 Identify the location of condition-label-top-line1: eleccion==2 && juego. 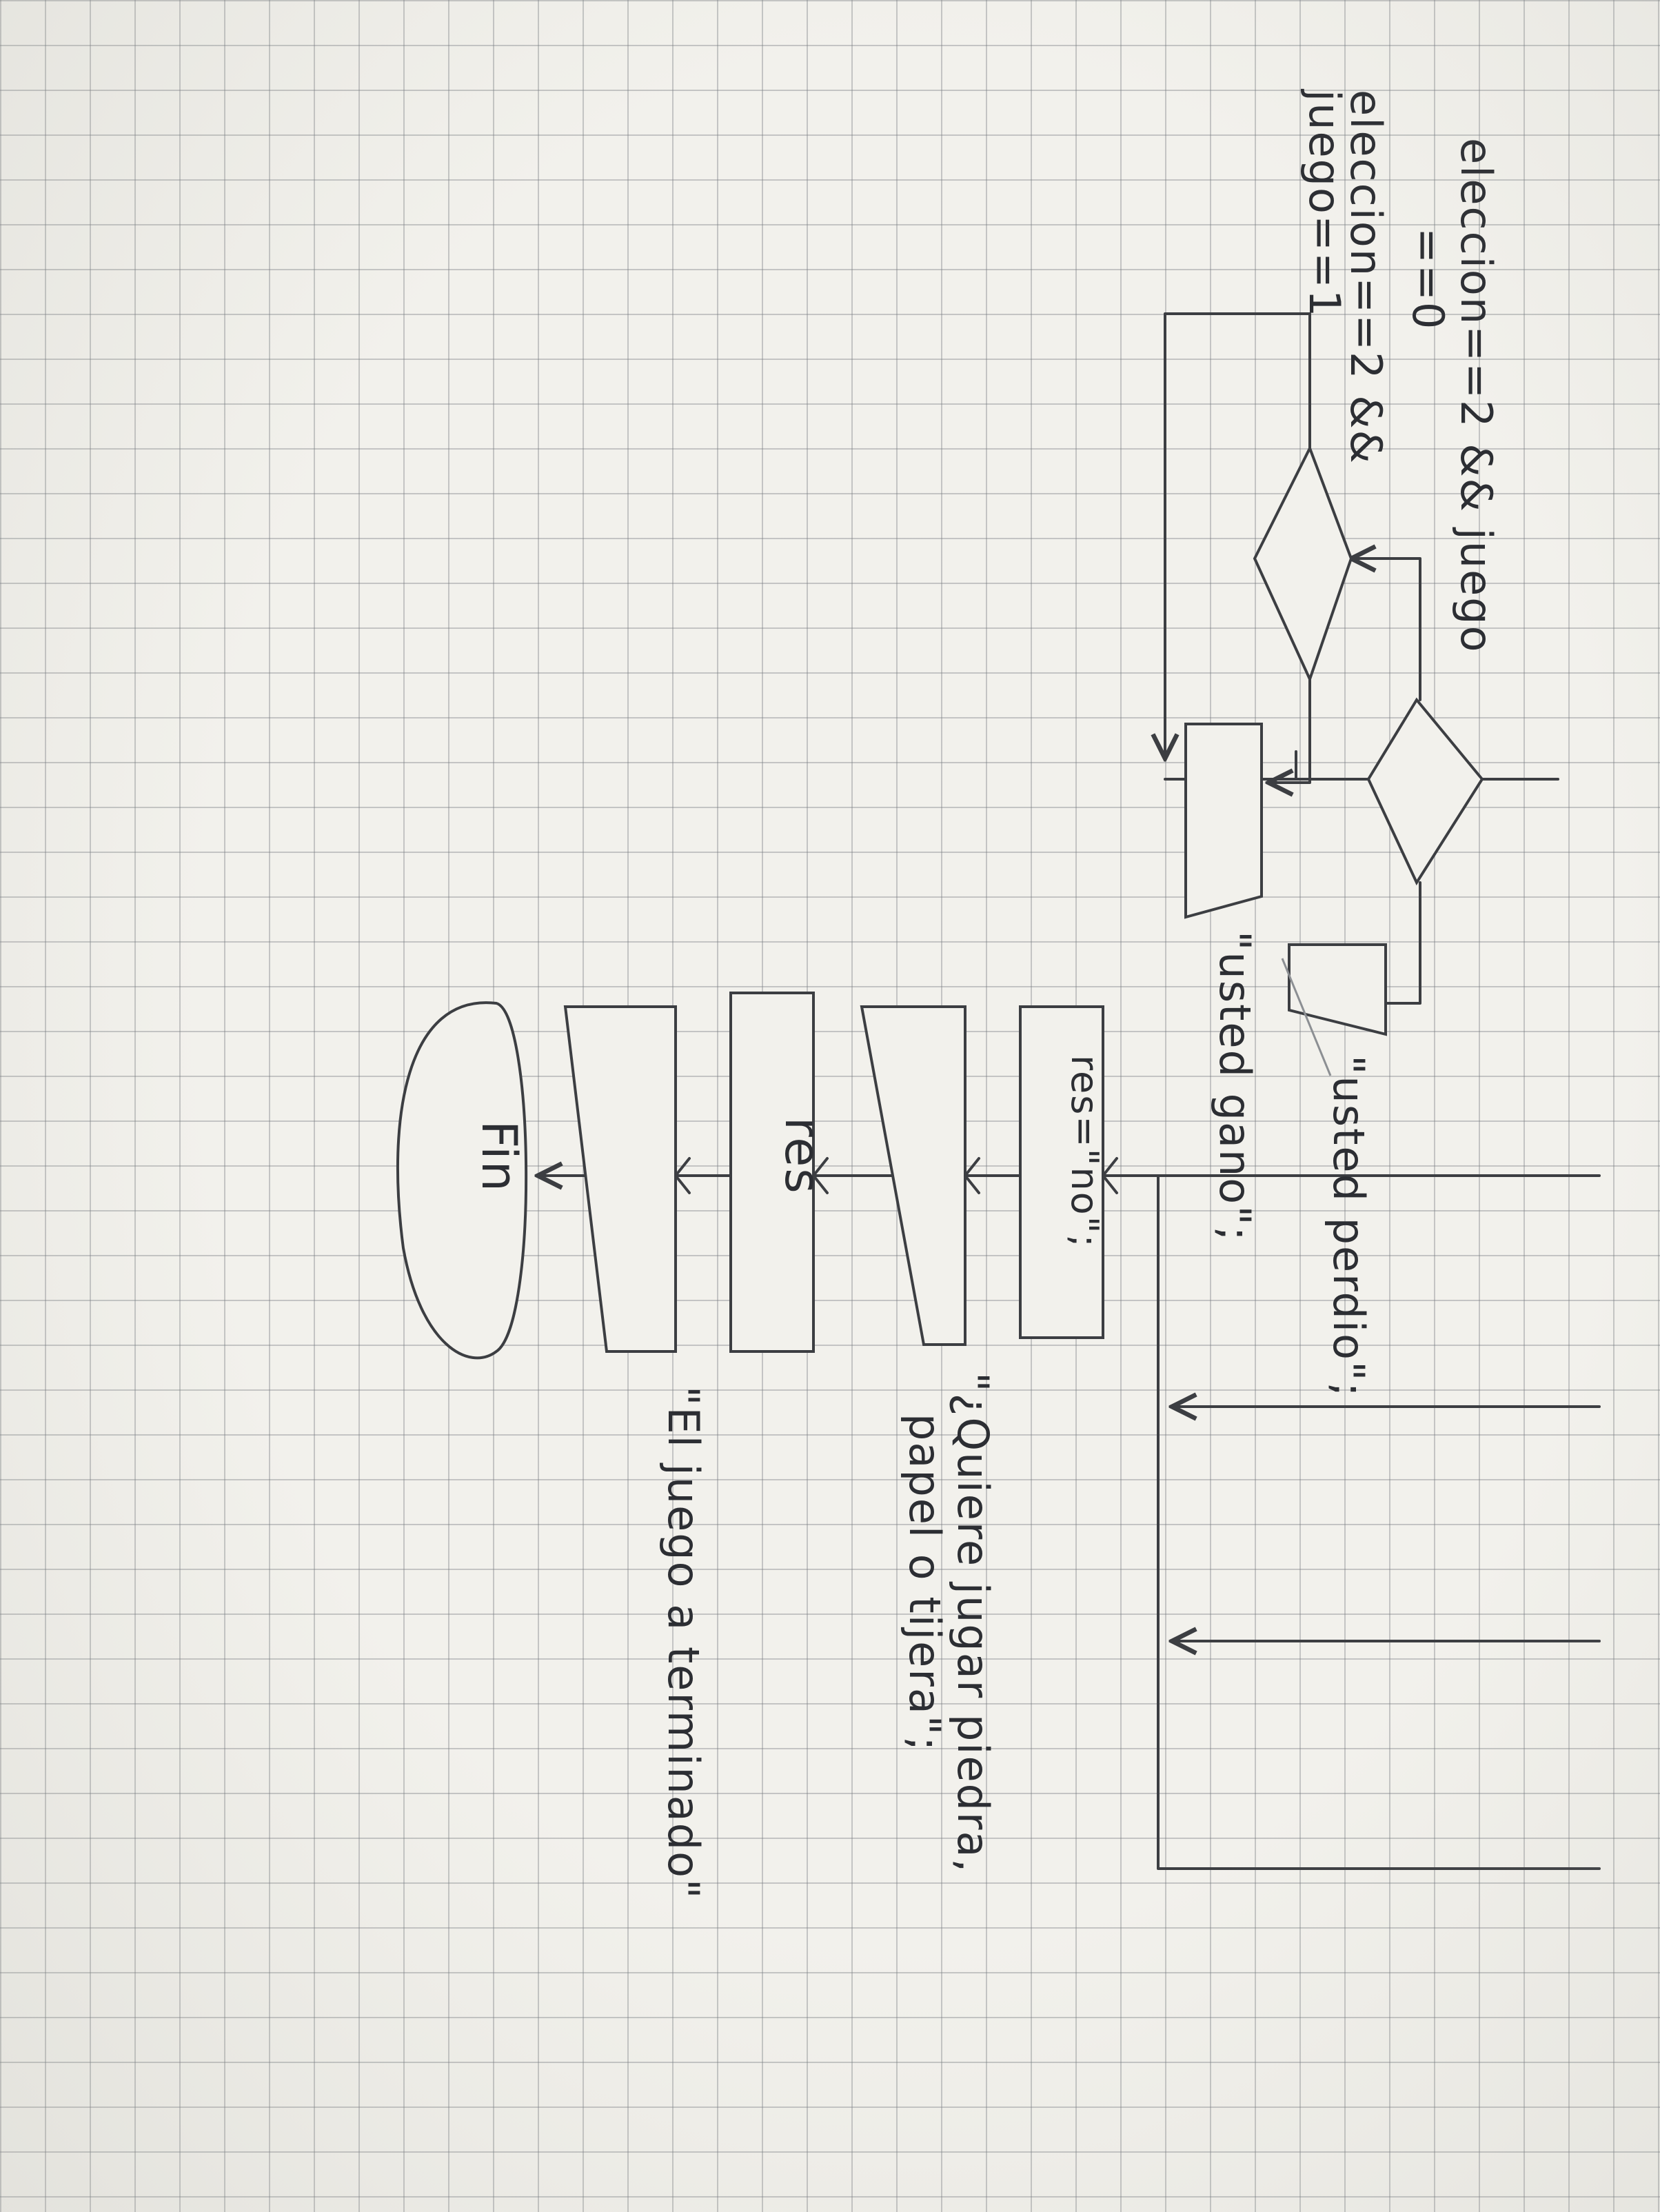
(1476, 396).